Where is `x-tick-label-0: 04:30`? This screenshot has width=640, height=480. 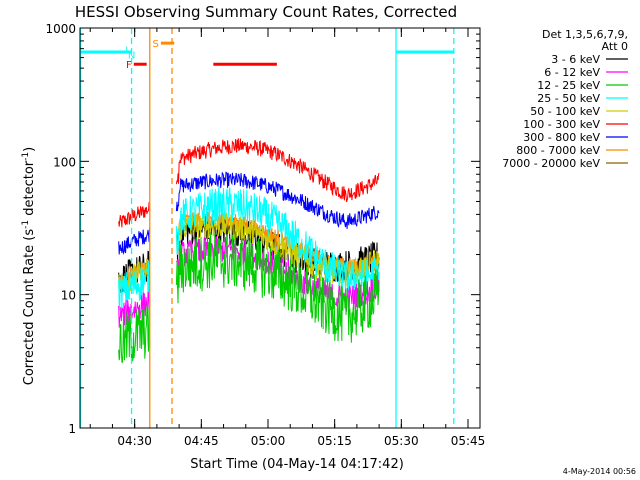
x-tick-label-0: 04:30 is located at coordinates (134, 441).